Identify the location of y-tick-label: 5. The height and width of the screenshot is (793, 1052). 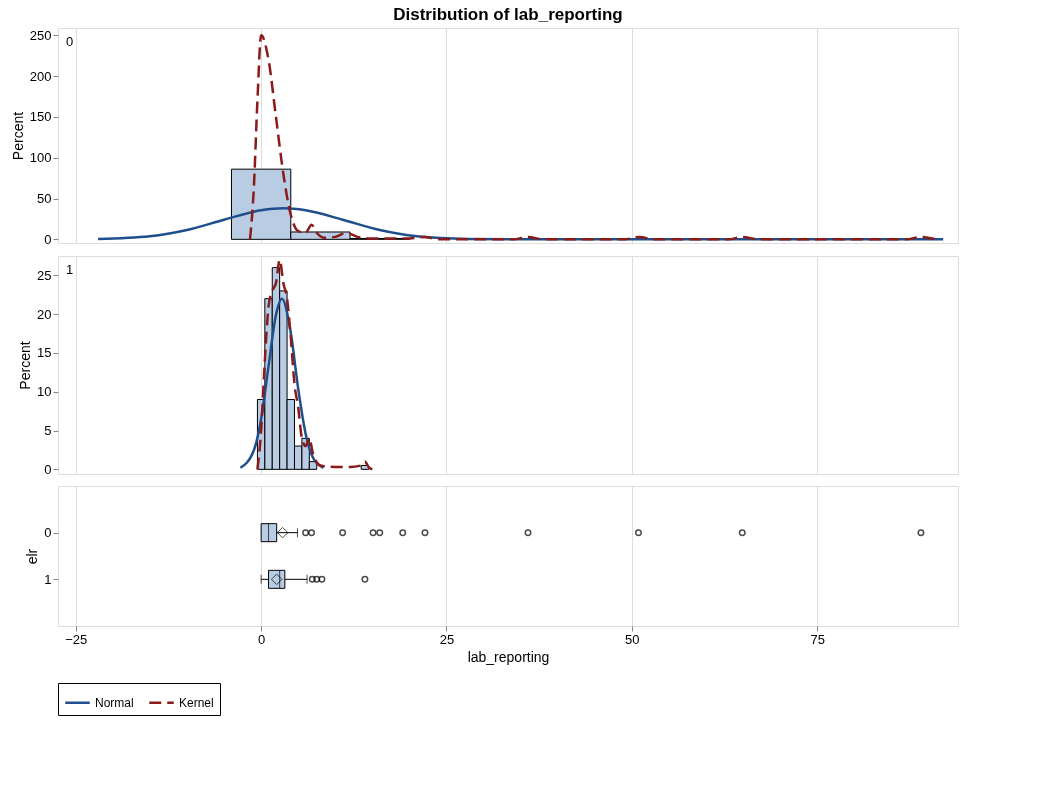
(48, 431).